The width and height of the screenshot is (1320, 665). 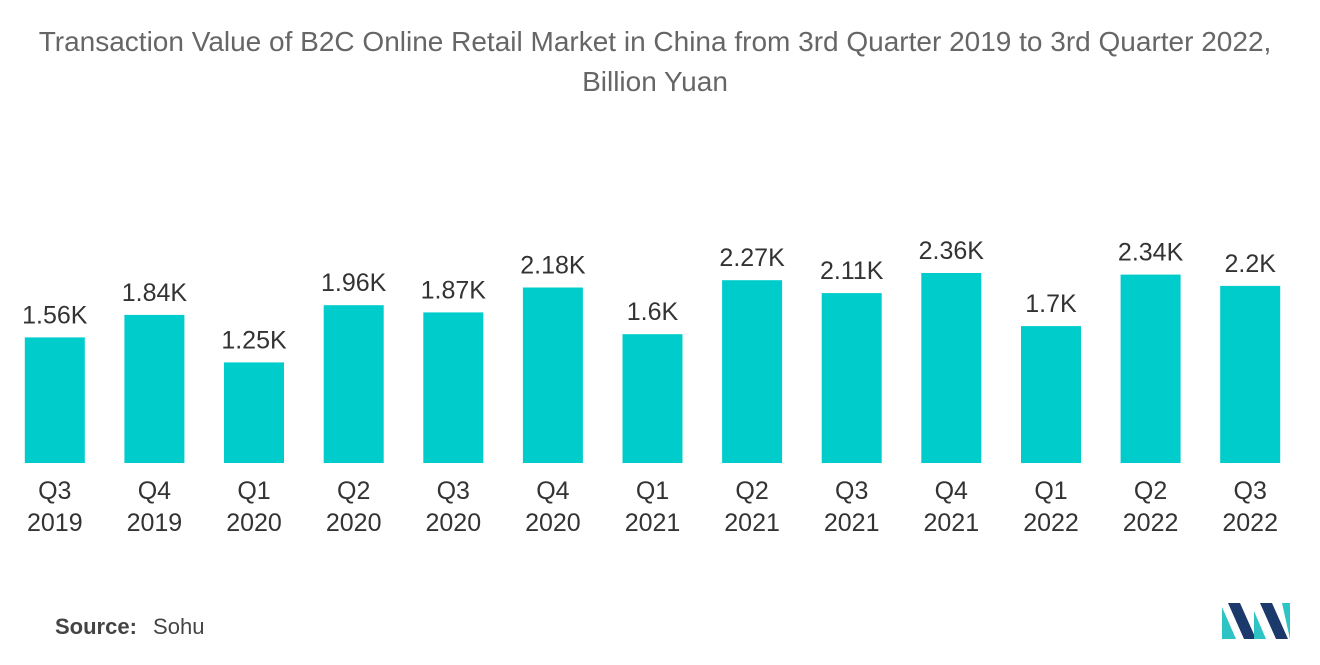 I want to click on logo-left-stroke, so click(x=1229, y=623).